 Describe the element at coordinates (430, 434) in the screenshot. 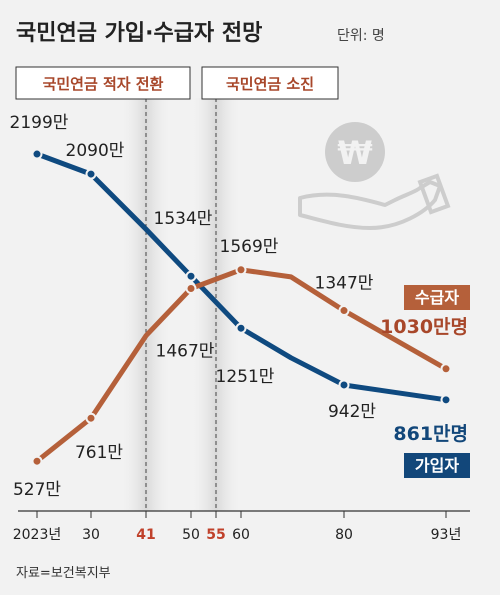

I see `subscribers-end-label: 861만명` at that location.